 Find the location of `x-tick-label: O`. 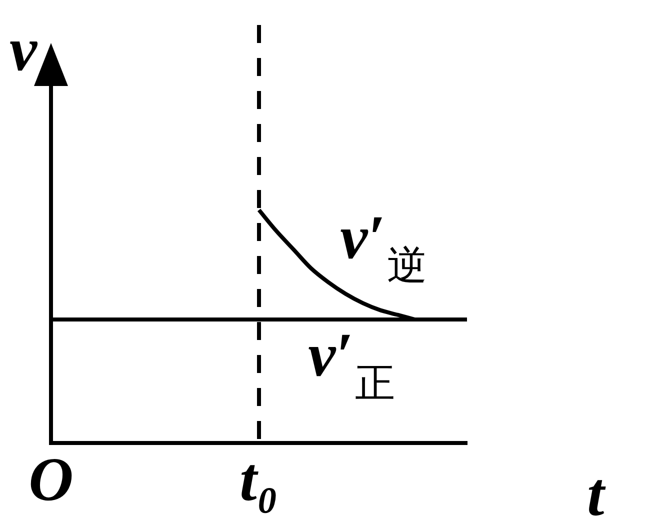

x-tick-label: O is located at coordinates (51, 480).